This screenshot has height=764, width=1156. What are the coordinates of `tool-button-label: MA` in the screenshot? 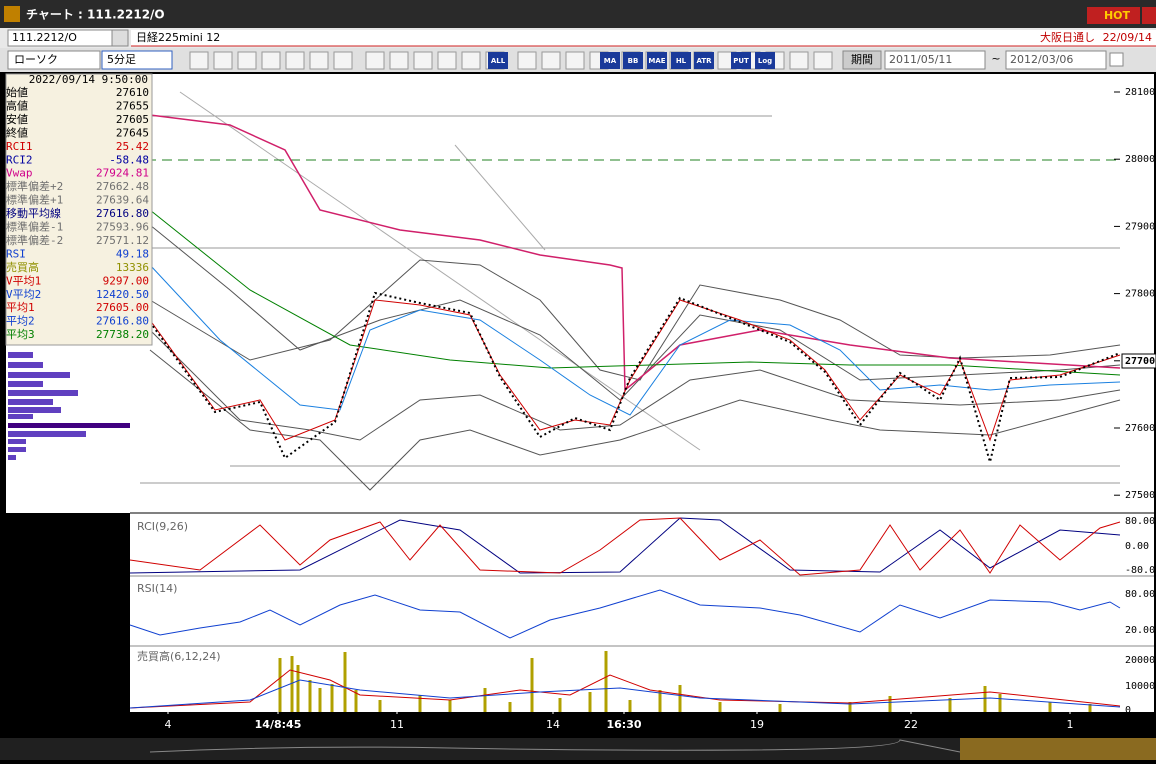 It's located at (610, 61).